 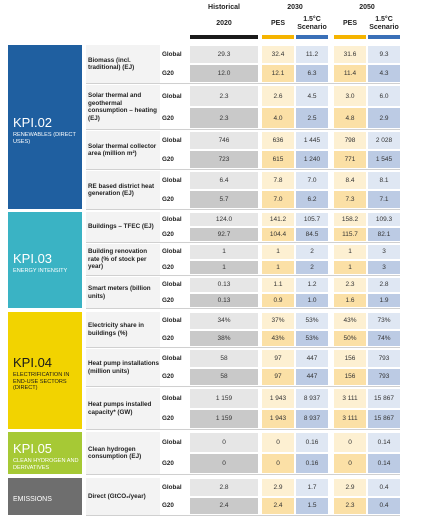 I want to click on value-cell: 1.0, so click(x=312, y=300).